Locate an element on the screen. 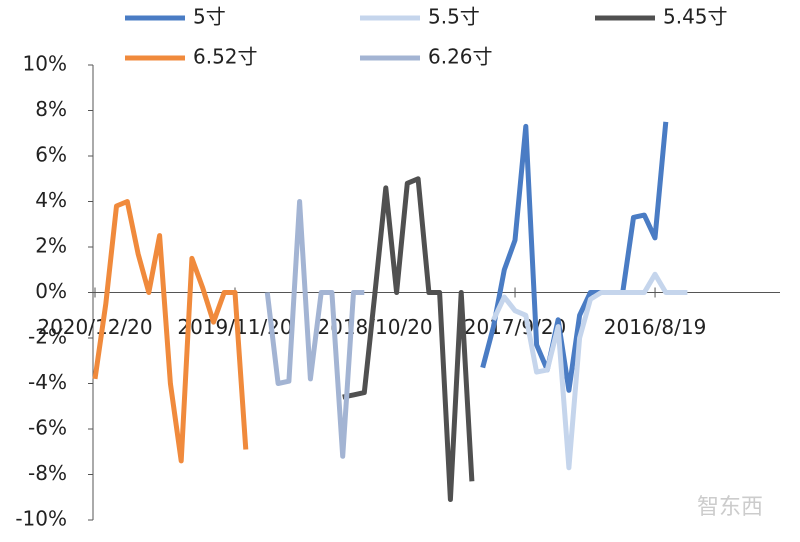 The image size is (800, 542). legend-label: 6.52寸 is located at coordinates (225, 57).